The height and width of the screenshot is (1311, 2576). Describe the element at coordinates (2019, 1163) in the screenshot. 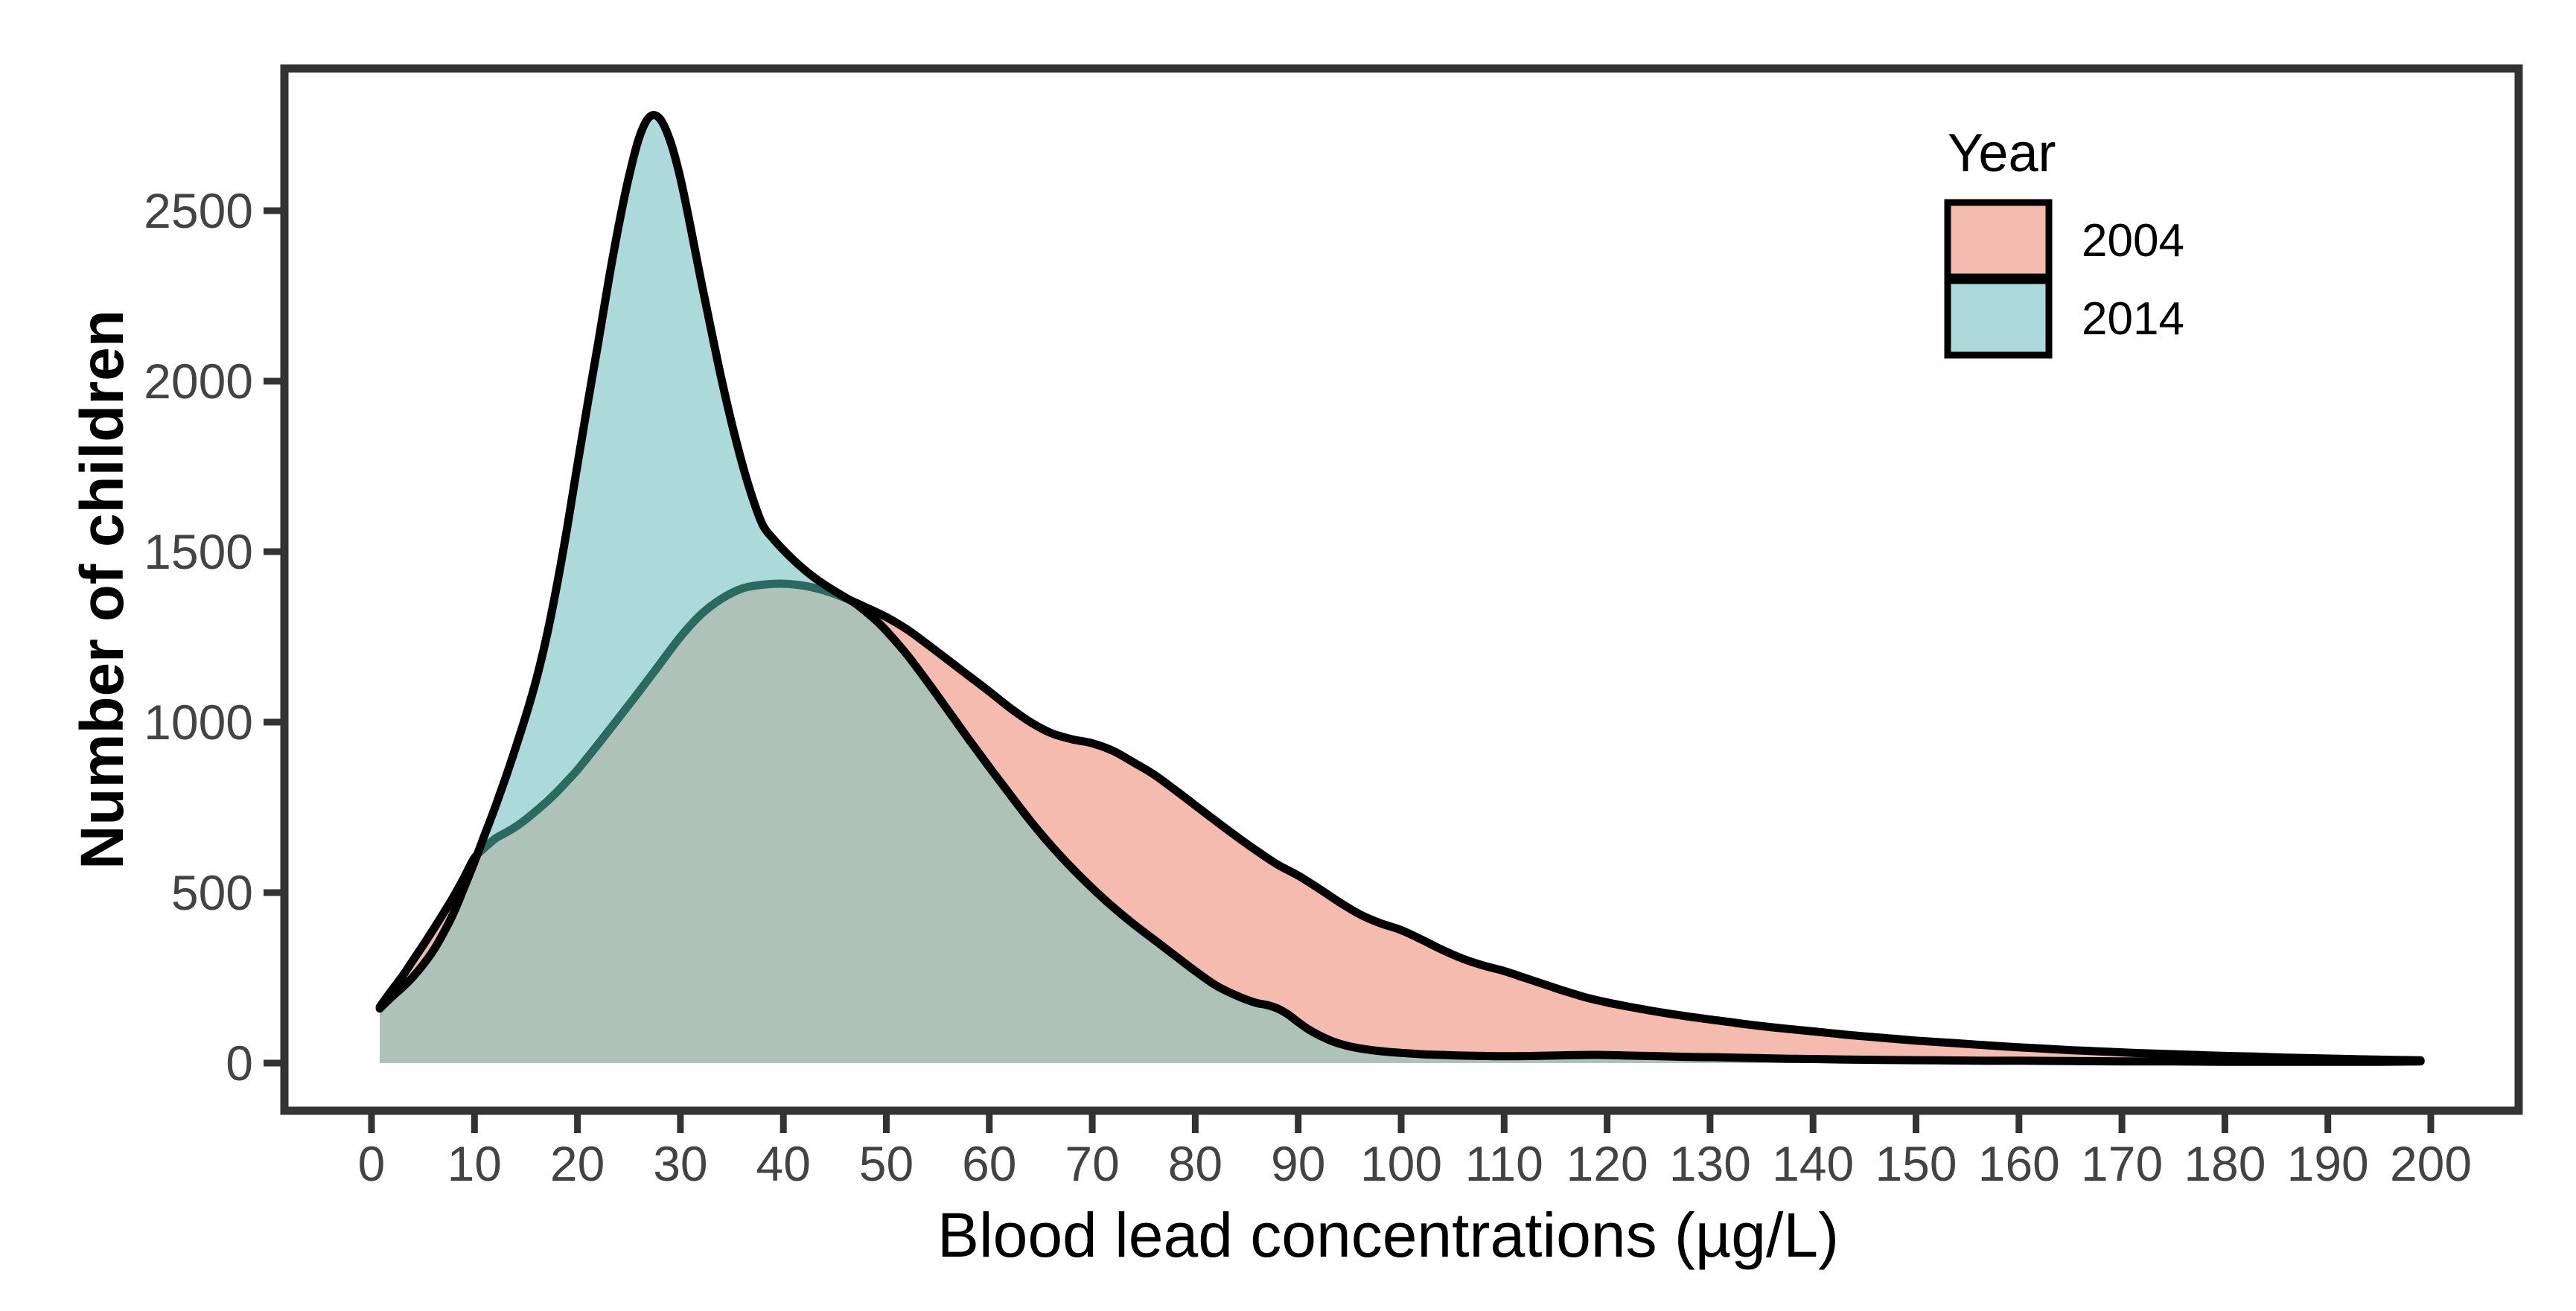

I see `x-tick-label: 160` at that location.